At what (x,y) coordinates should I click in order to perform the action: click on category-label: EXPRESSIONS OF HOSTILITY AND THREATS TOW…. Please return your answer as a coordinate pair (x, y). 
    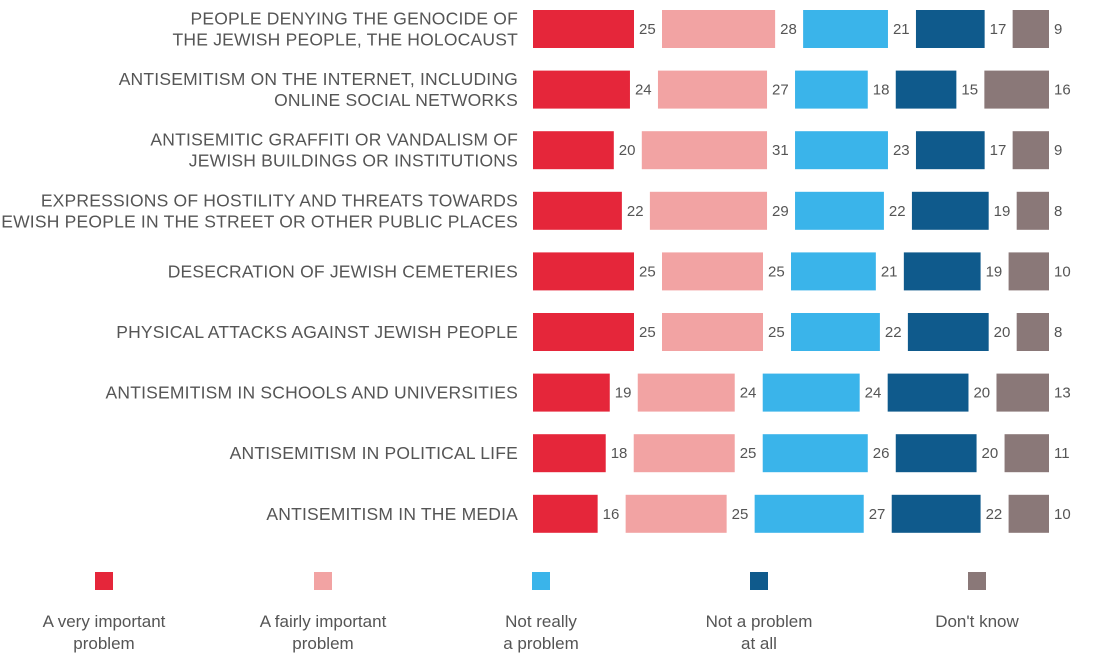
    Looking at the image, I should click on (259, 210).